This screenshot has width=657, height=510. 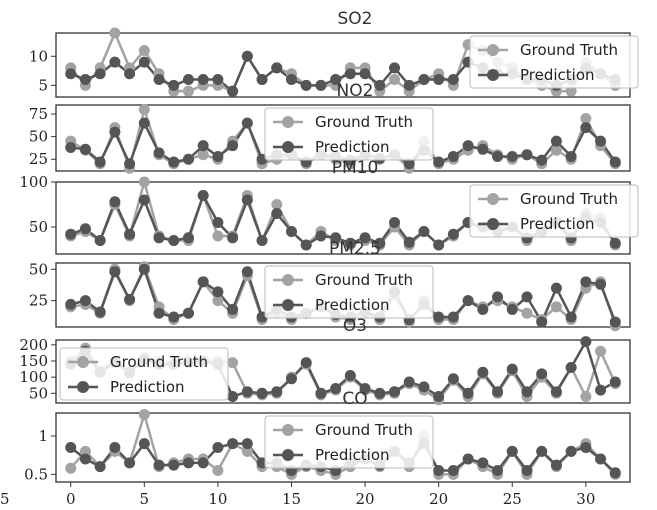 I want to click on x-tick-label: 5, so click(x=145, y=499).